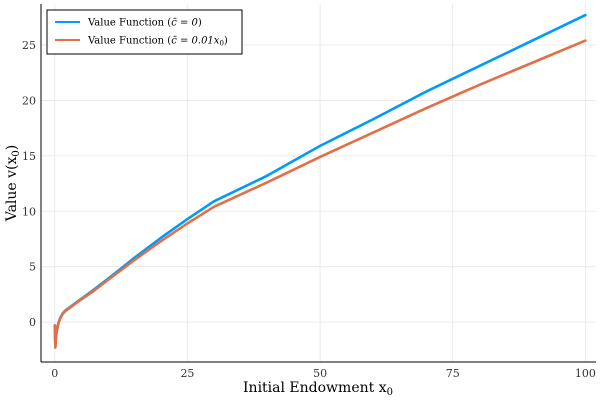  What do you see at coordinates (29, 211) in the screenshot?
I see `y-tick-label: 10` at bounding box center [29, 211].